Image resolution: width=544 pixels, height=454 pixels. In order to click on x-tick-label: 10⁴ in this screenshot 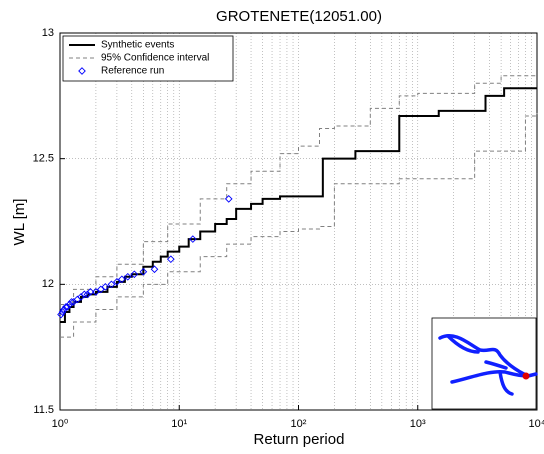, I will do `click(536, 424)`.